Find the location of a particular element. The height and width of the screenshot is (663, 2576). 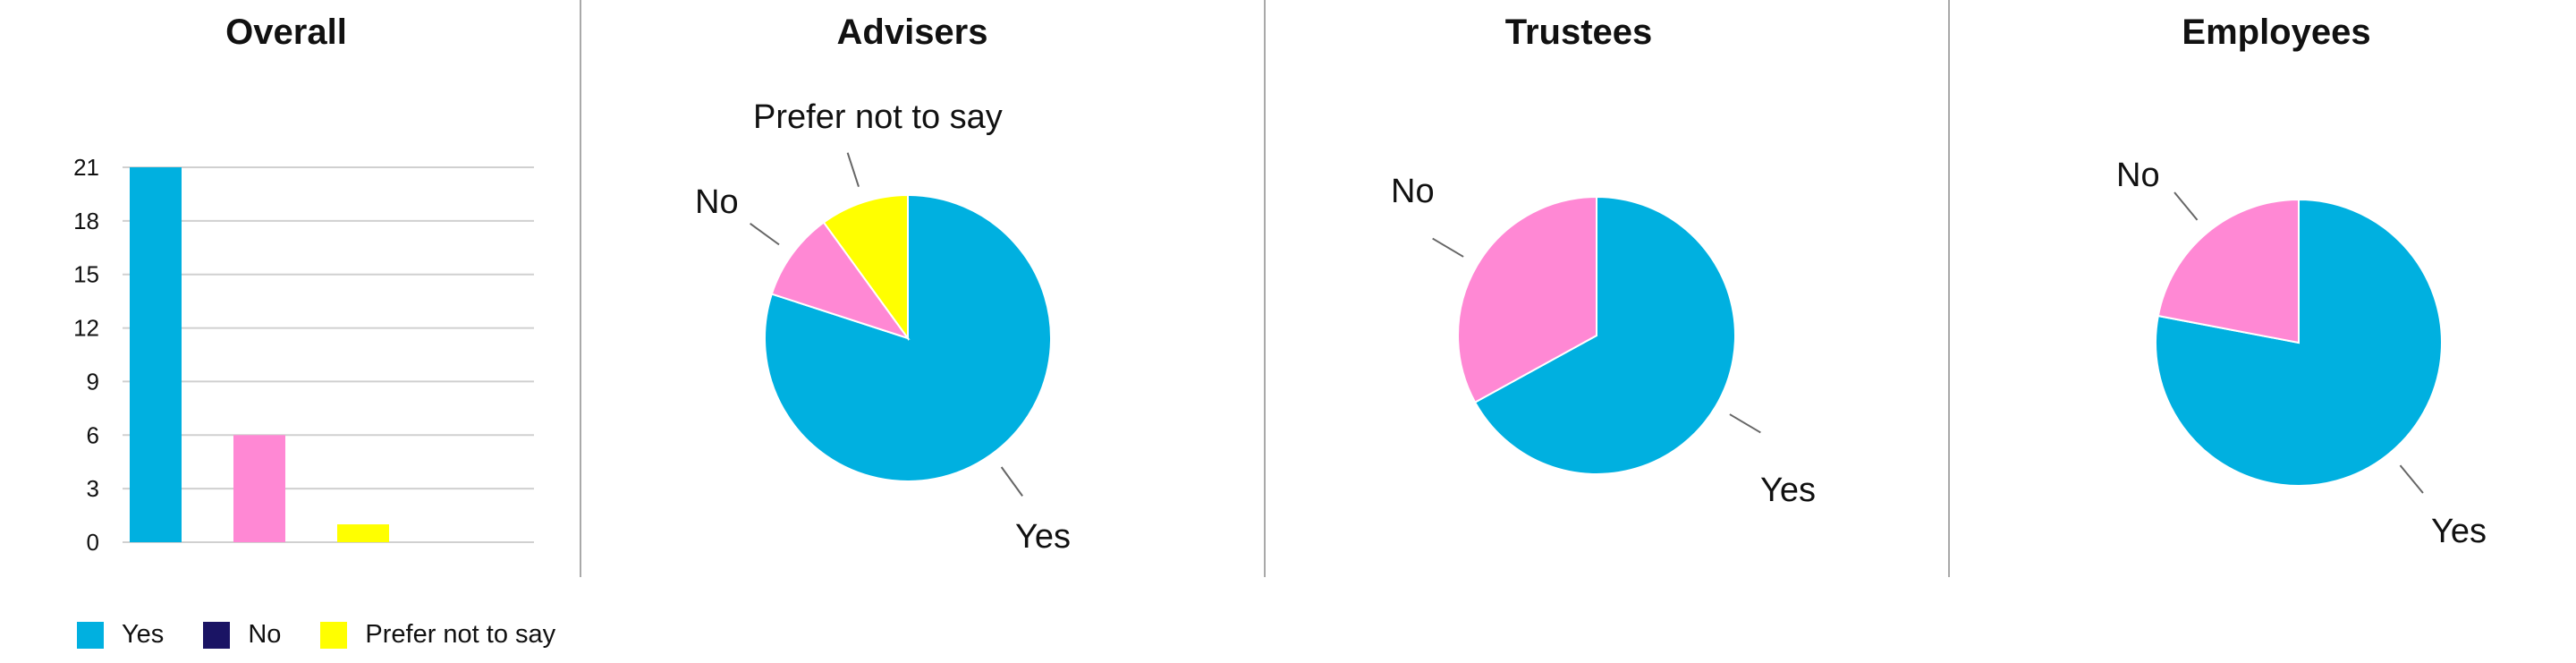

y-tick-label: 0 is located at coordinates (93, 542).